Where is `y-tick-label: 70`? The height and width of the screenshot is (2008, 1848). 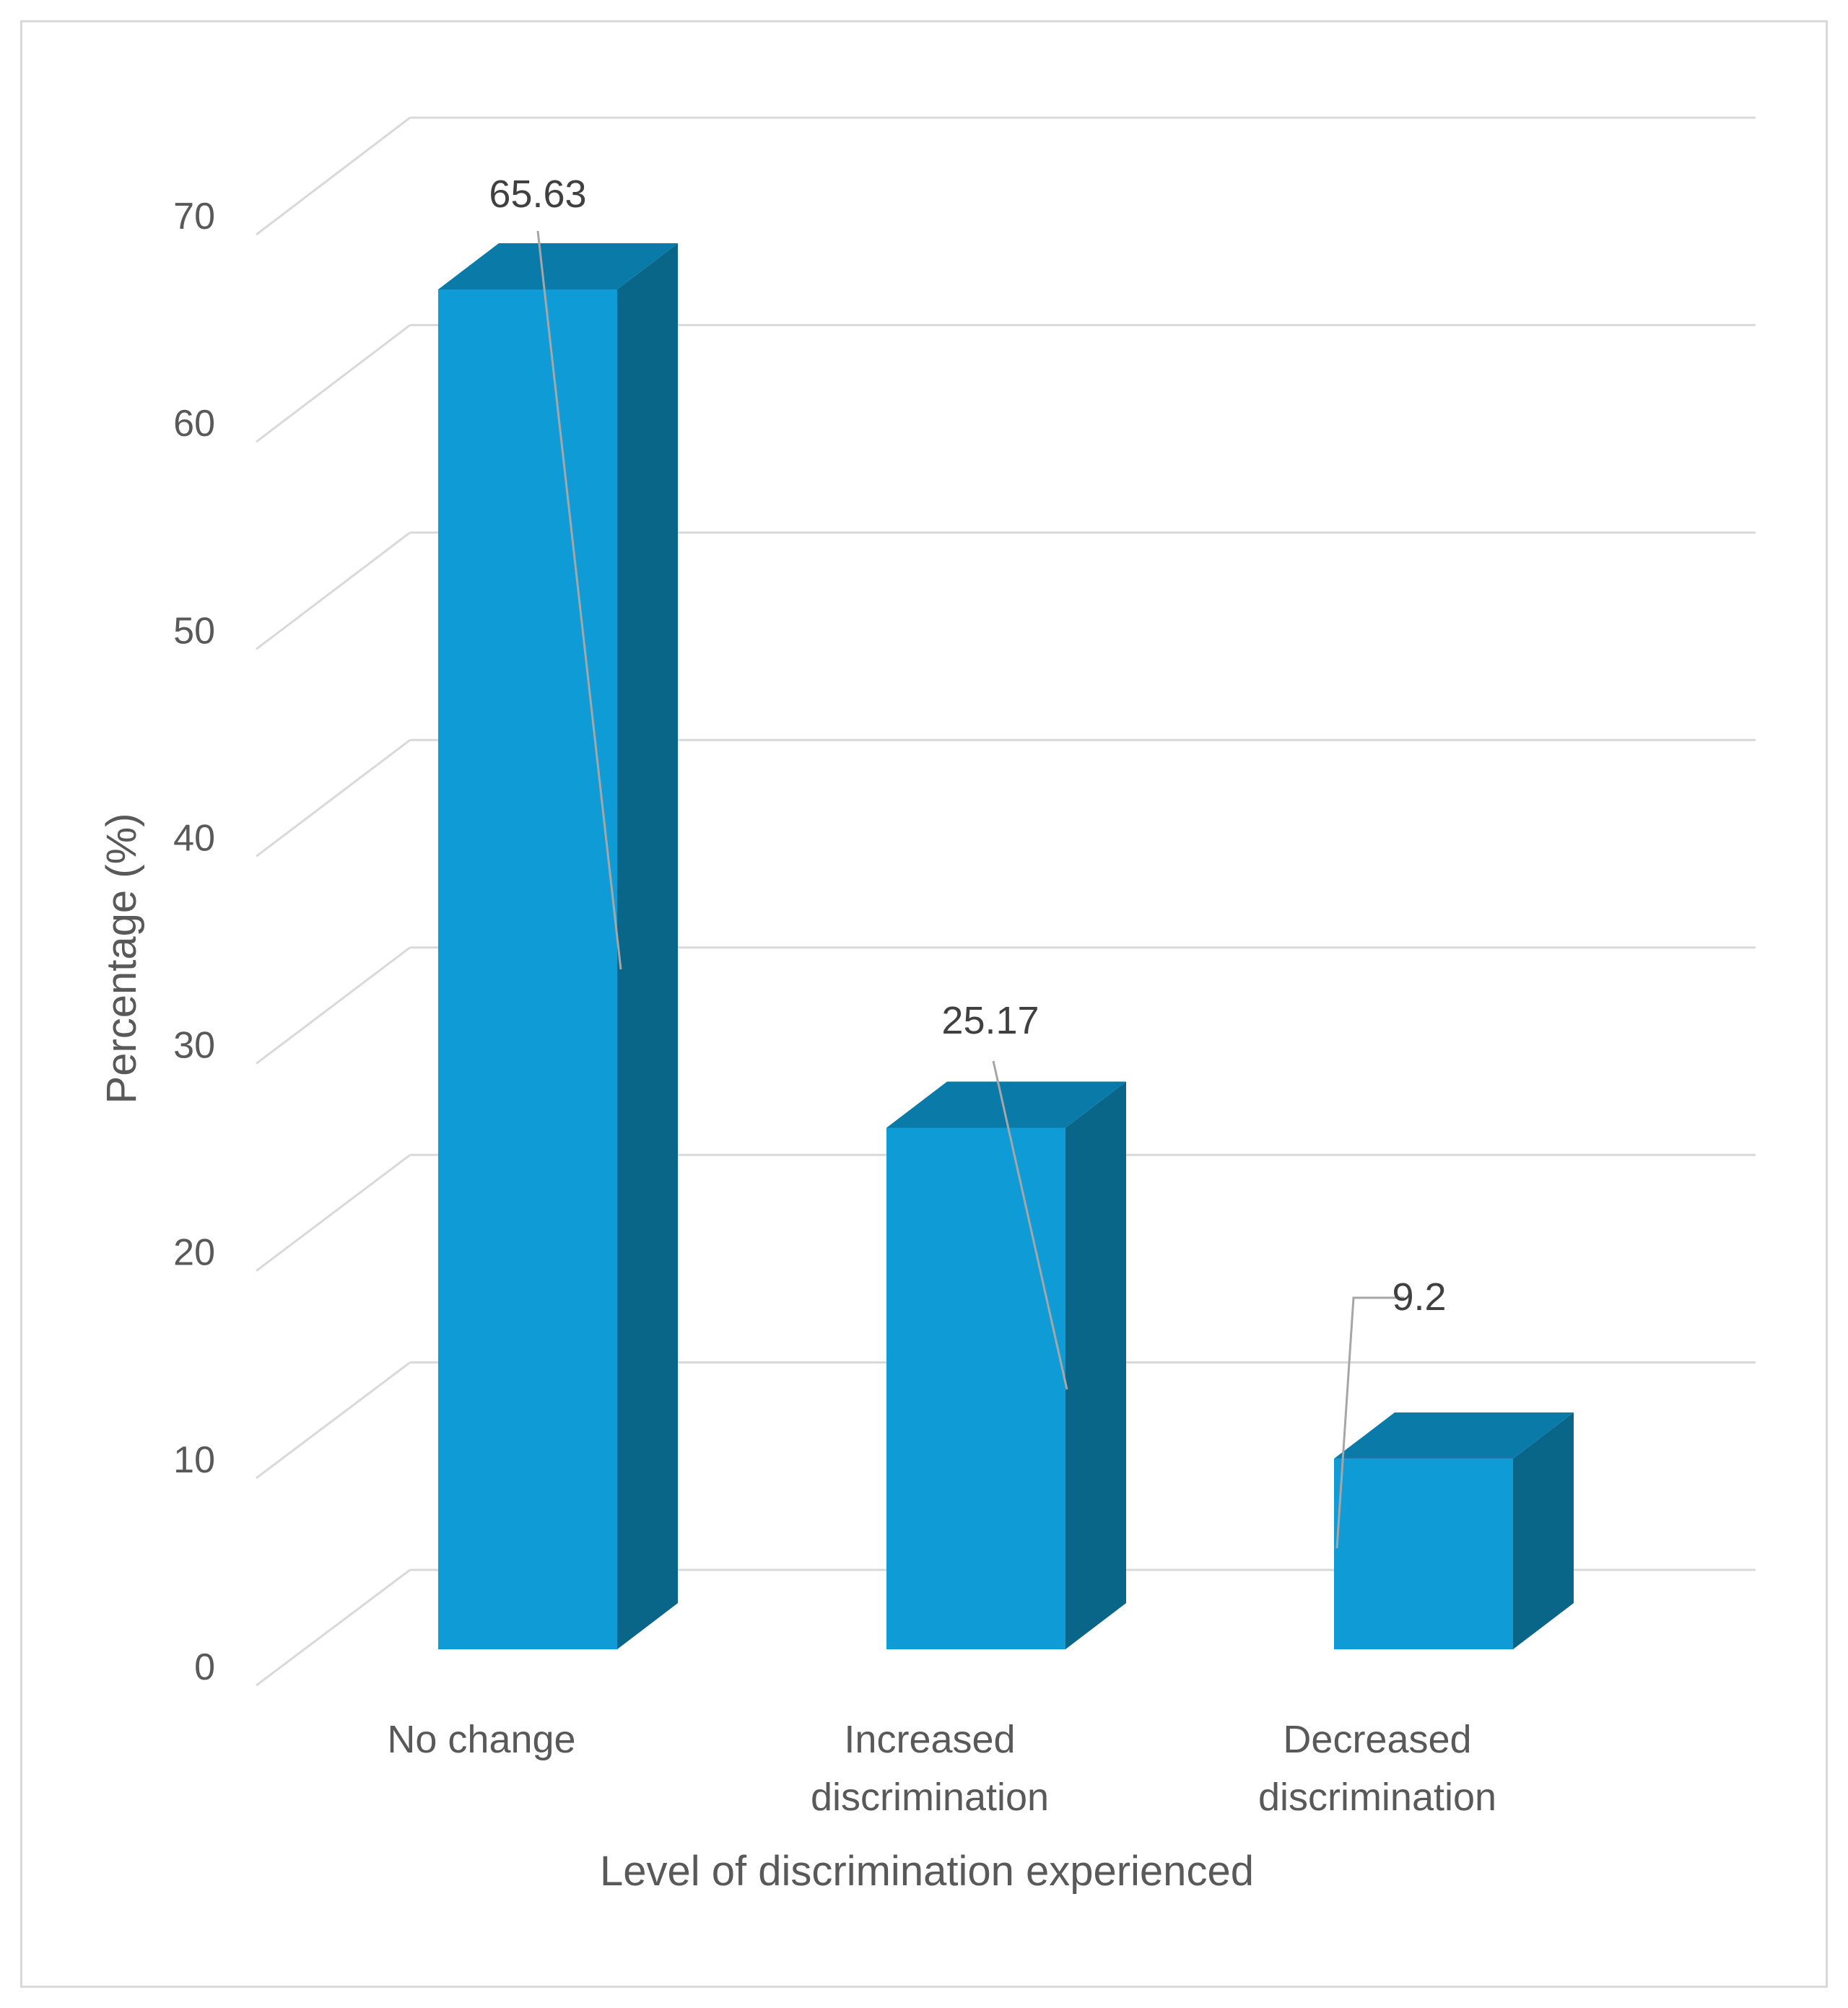
y-tick-label: 70 is located at coordinates (194, 217).